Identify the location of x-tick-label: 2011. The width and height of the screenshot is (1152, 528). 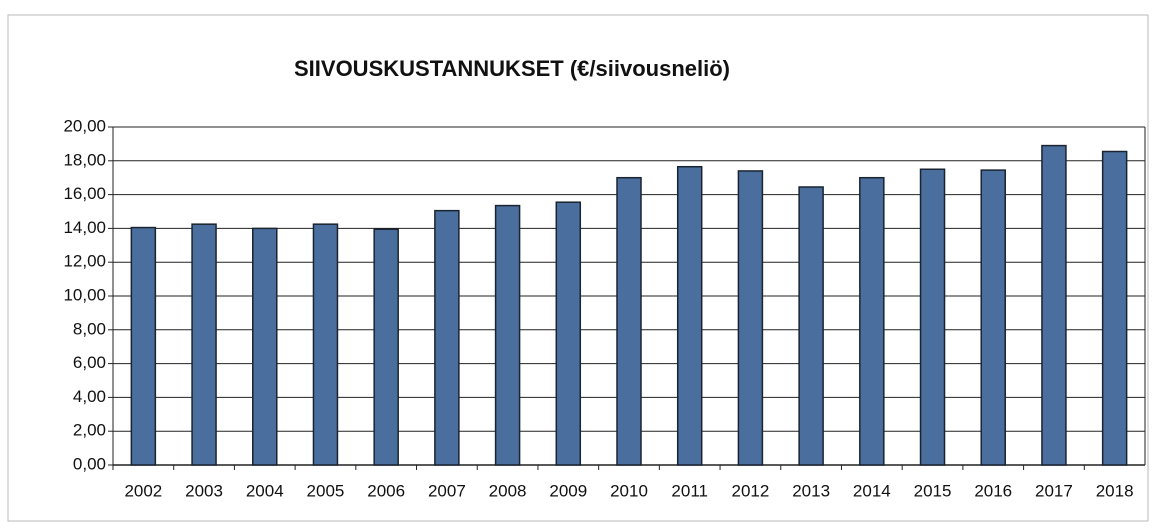
(689, 490).